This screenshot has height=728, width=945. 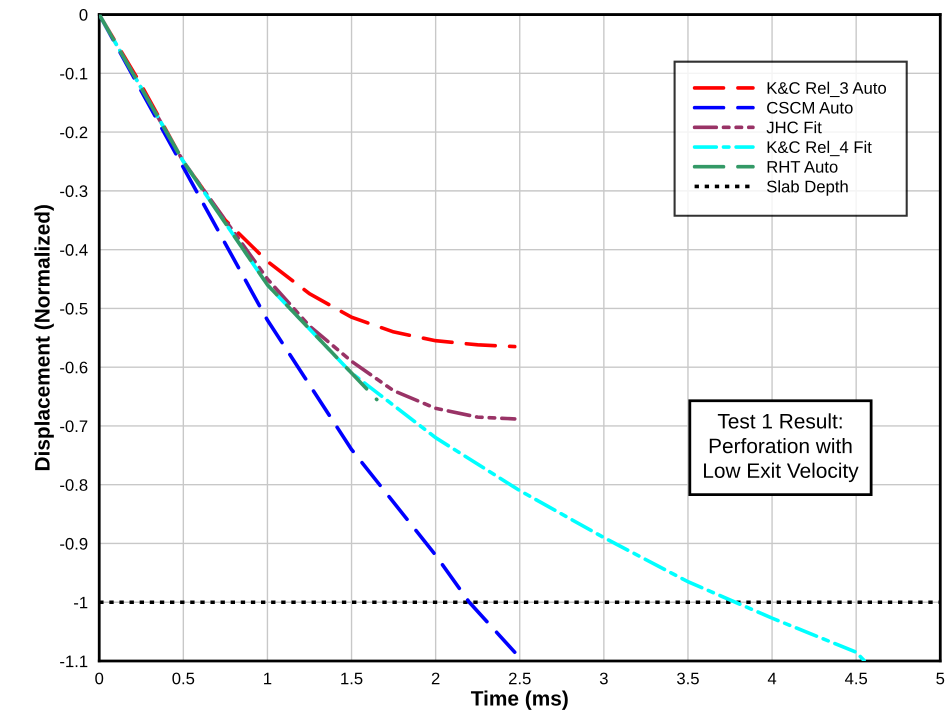 I want to click on legend-label: K&C Rel_3 Auto, so click(x=827, y=90).